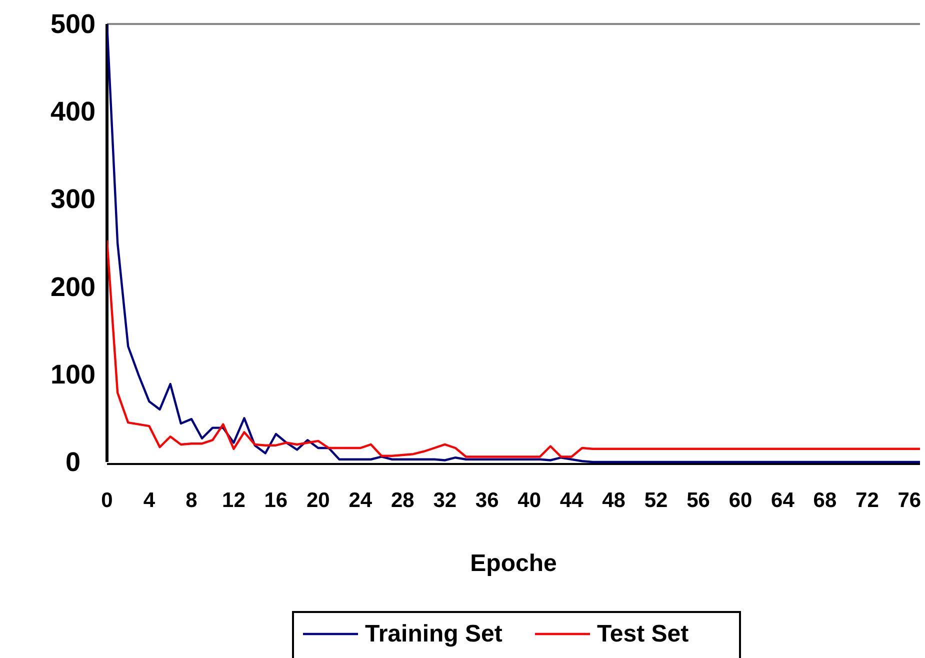 This screenshot has height=658, width=925. I want to click on x-tick-label: 68, so click(825, 500).